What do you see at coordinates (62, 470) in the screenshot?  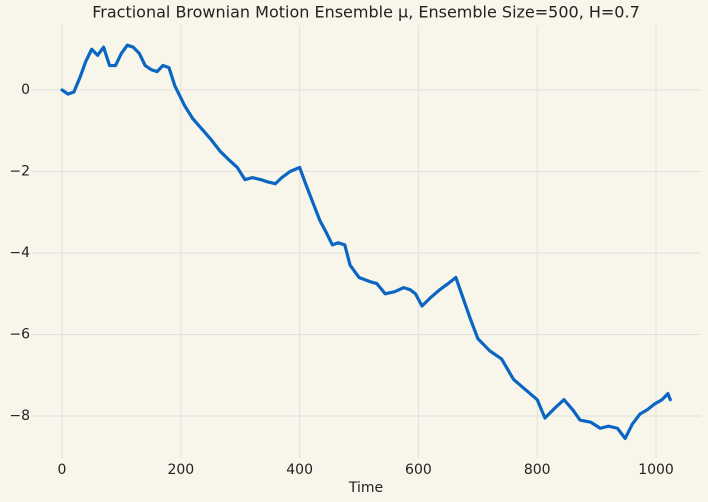 I see `x-tick-label: 0` at bounding box center [62, 470].